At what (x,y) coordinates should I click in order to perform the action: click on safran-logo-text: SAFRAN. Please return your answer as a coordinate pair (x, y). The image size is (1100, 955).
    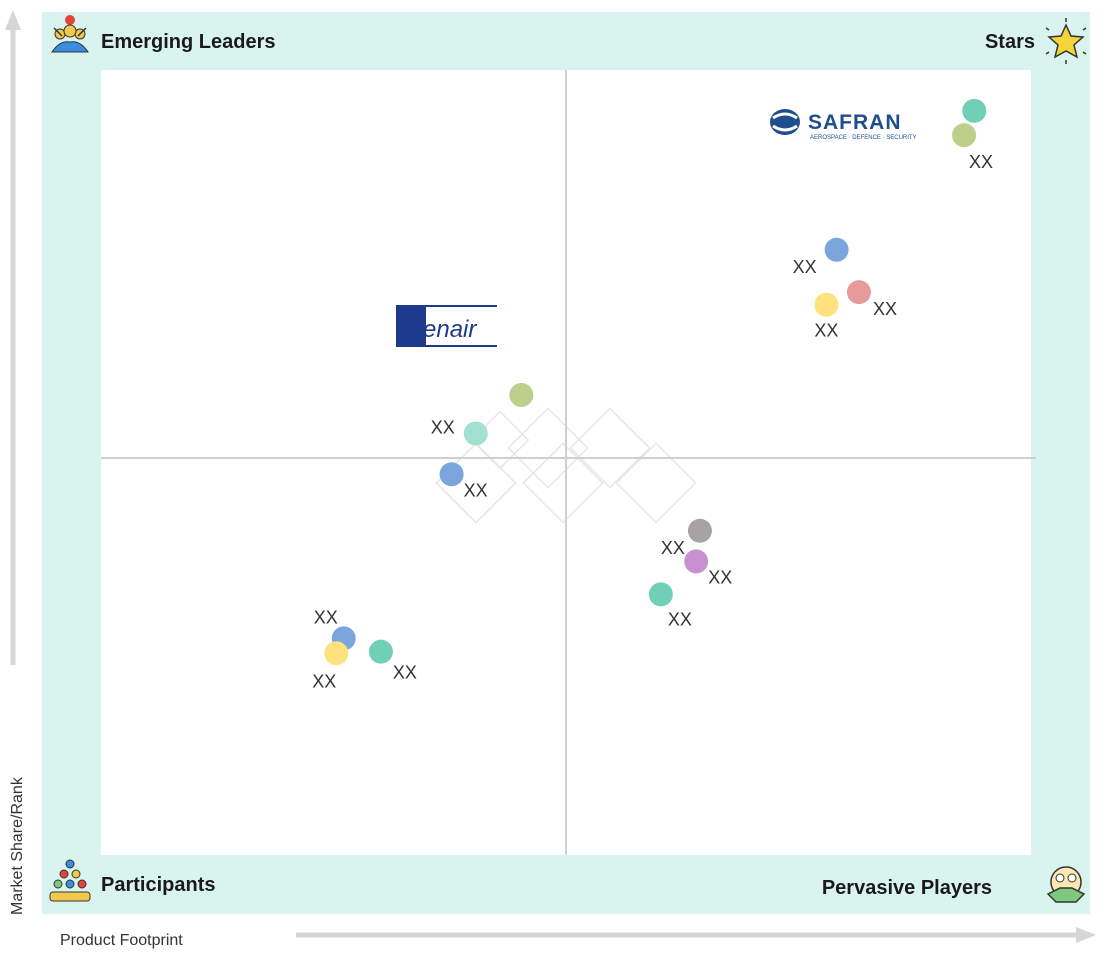
    Looking at the image, I should click on (855, 122).